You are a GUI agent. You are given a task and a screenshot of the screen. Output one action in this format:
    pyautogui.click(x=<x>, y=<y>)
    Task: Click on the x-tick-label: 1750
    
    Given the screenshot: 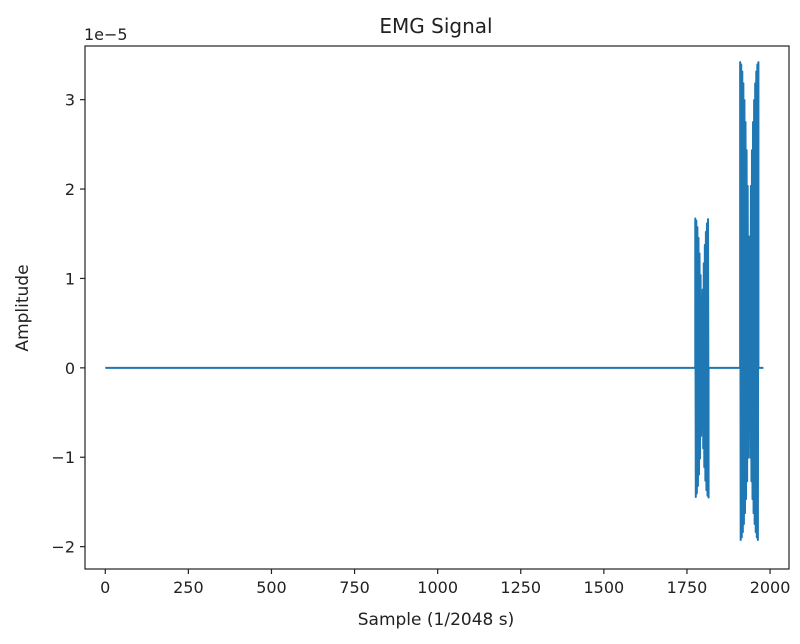 What is the action you would take?
    pyautogui.click(x=687, y=587)
    